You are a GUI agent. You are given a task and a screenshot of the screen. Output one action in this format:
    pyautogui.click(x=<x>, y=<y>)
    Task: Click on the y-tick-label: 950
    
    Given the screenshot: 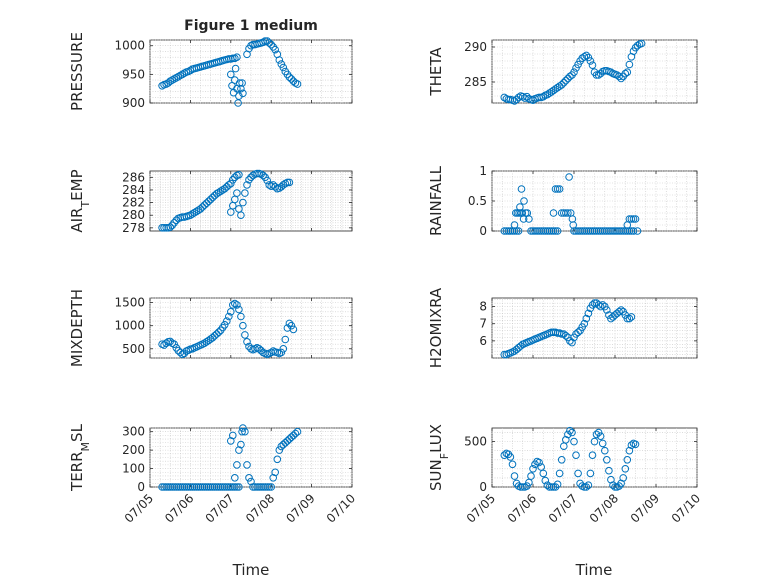 What is the action you would take?
    pyautogui.click(x=133, y=74)
    